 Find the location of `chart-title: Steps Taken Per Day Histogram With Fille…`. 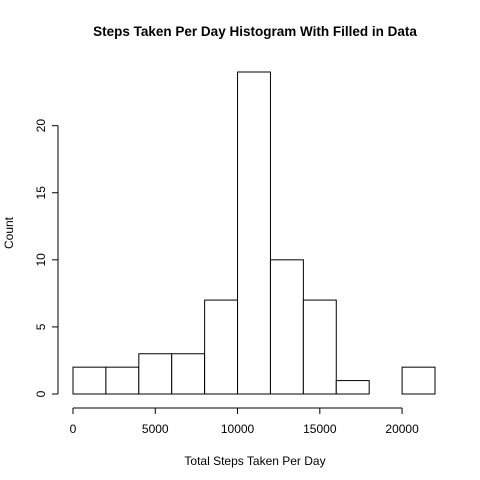

chart-title: Steps Taken Per Day Histogram With Fille… is located at coordinates (255, 31).